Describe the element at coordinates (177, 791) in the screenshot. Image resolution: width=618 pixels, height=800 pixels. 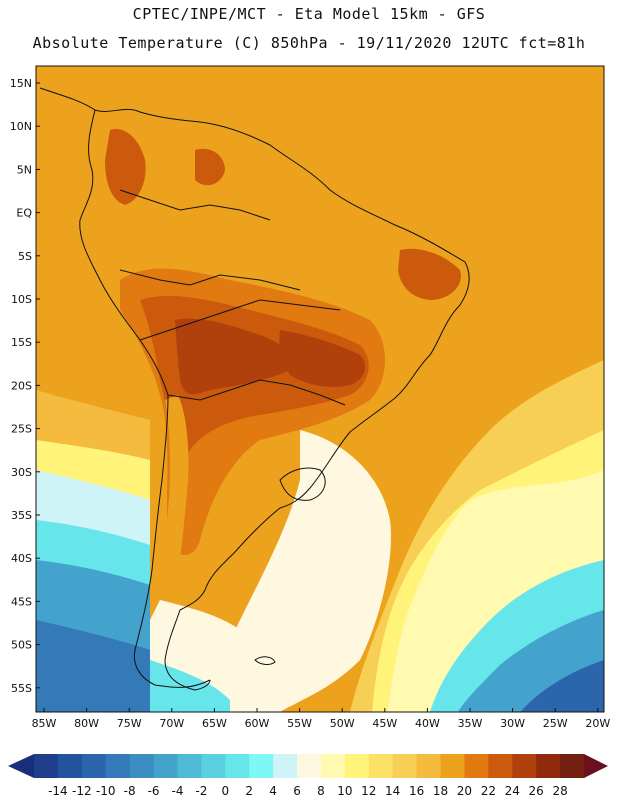
I see `colorbar-tick-label: -4` at that location.